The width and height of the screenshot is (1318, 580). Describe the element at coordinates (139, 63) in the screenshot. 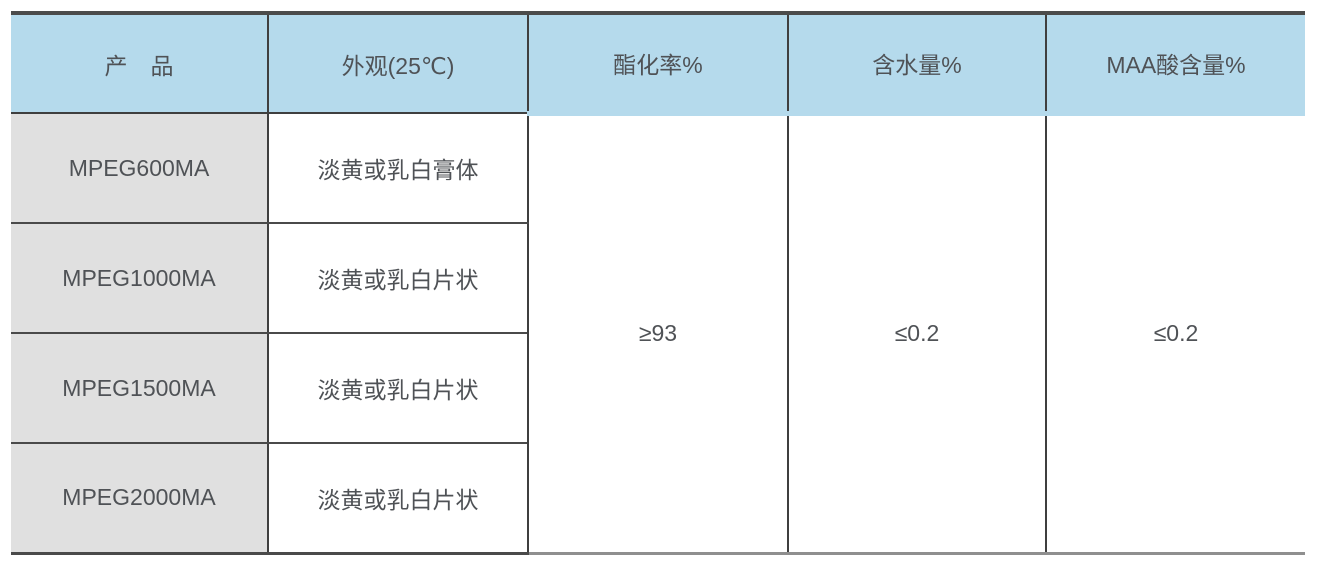

I see `header-product: 产 品` at that location.